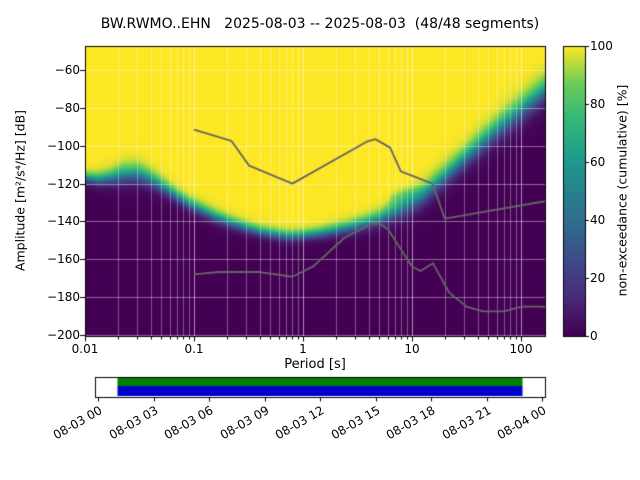 Image resolution: width=640 pixels, height=480 pixels. Describe the element at coordinates (67, 107) in the screenshot. I see `y-tick-label: −80` at that location.